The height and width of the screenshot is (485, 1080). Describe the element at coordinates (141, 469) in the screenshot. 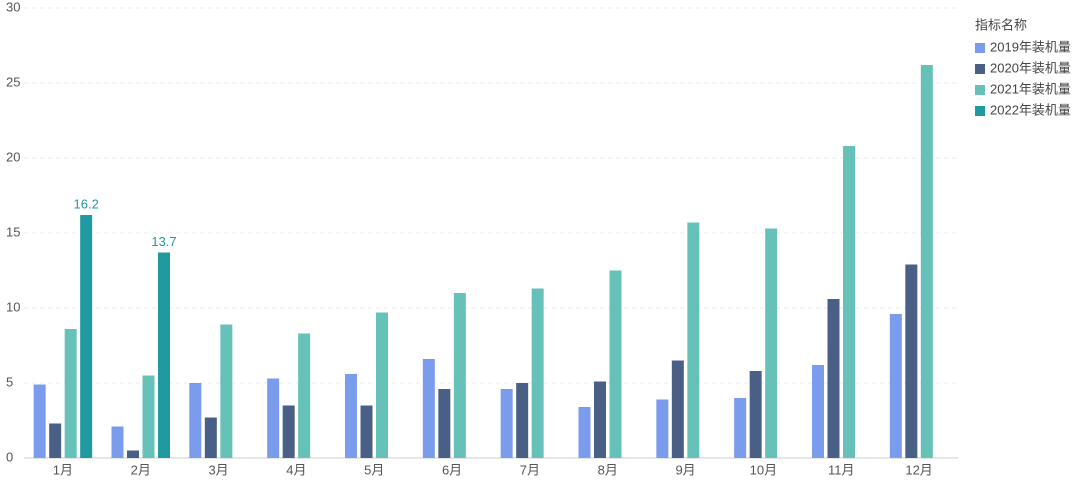

I see `x-tick-label: 2月` at that location.